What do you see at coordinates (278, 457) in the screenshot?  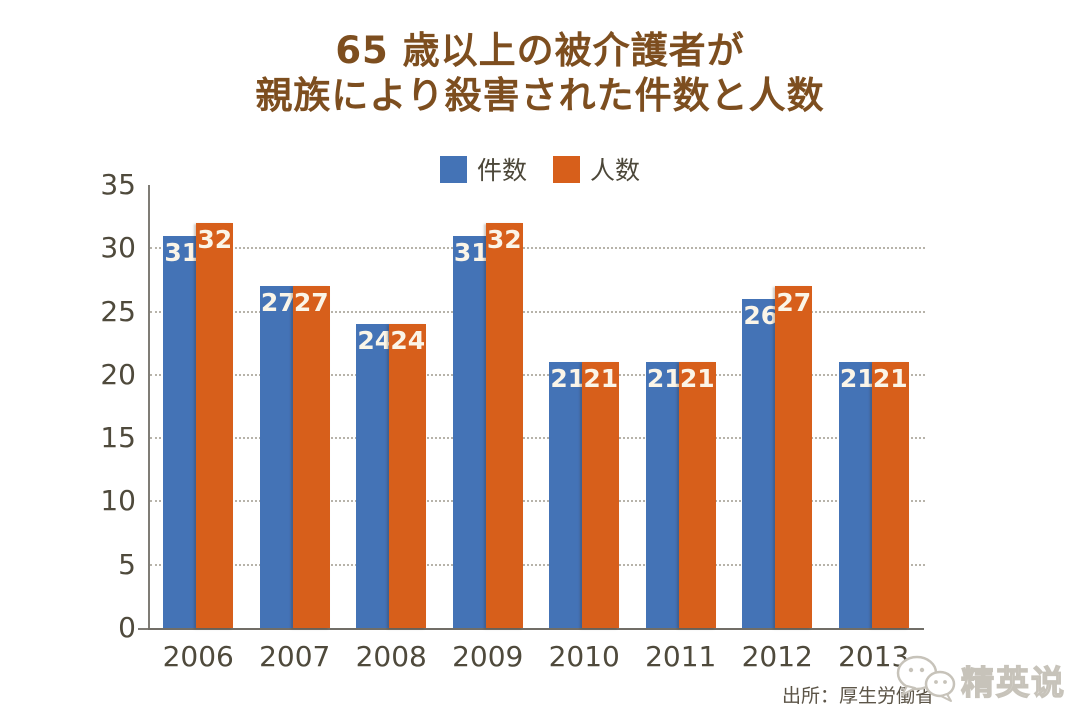 I see `bar-件数-2007: 27` at bounding box center [278, 457].